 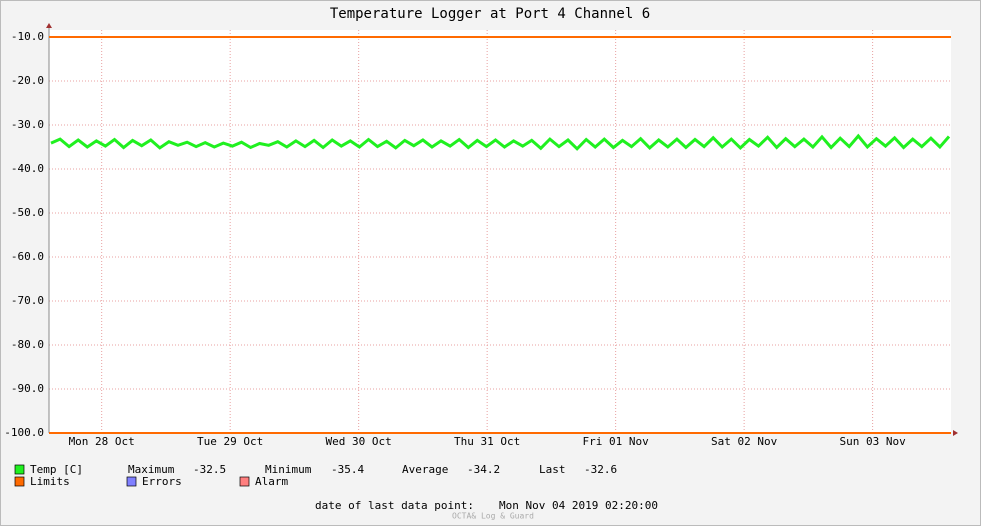 I want to click on chart-title: Temperature Logger at Port 4 Channel 6, so click(x=490, y=14).